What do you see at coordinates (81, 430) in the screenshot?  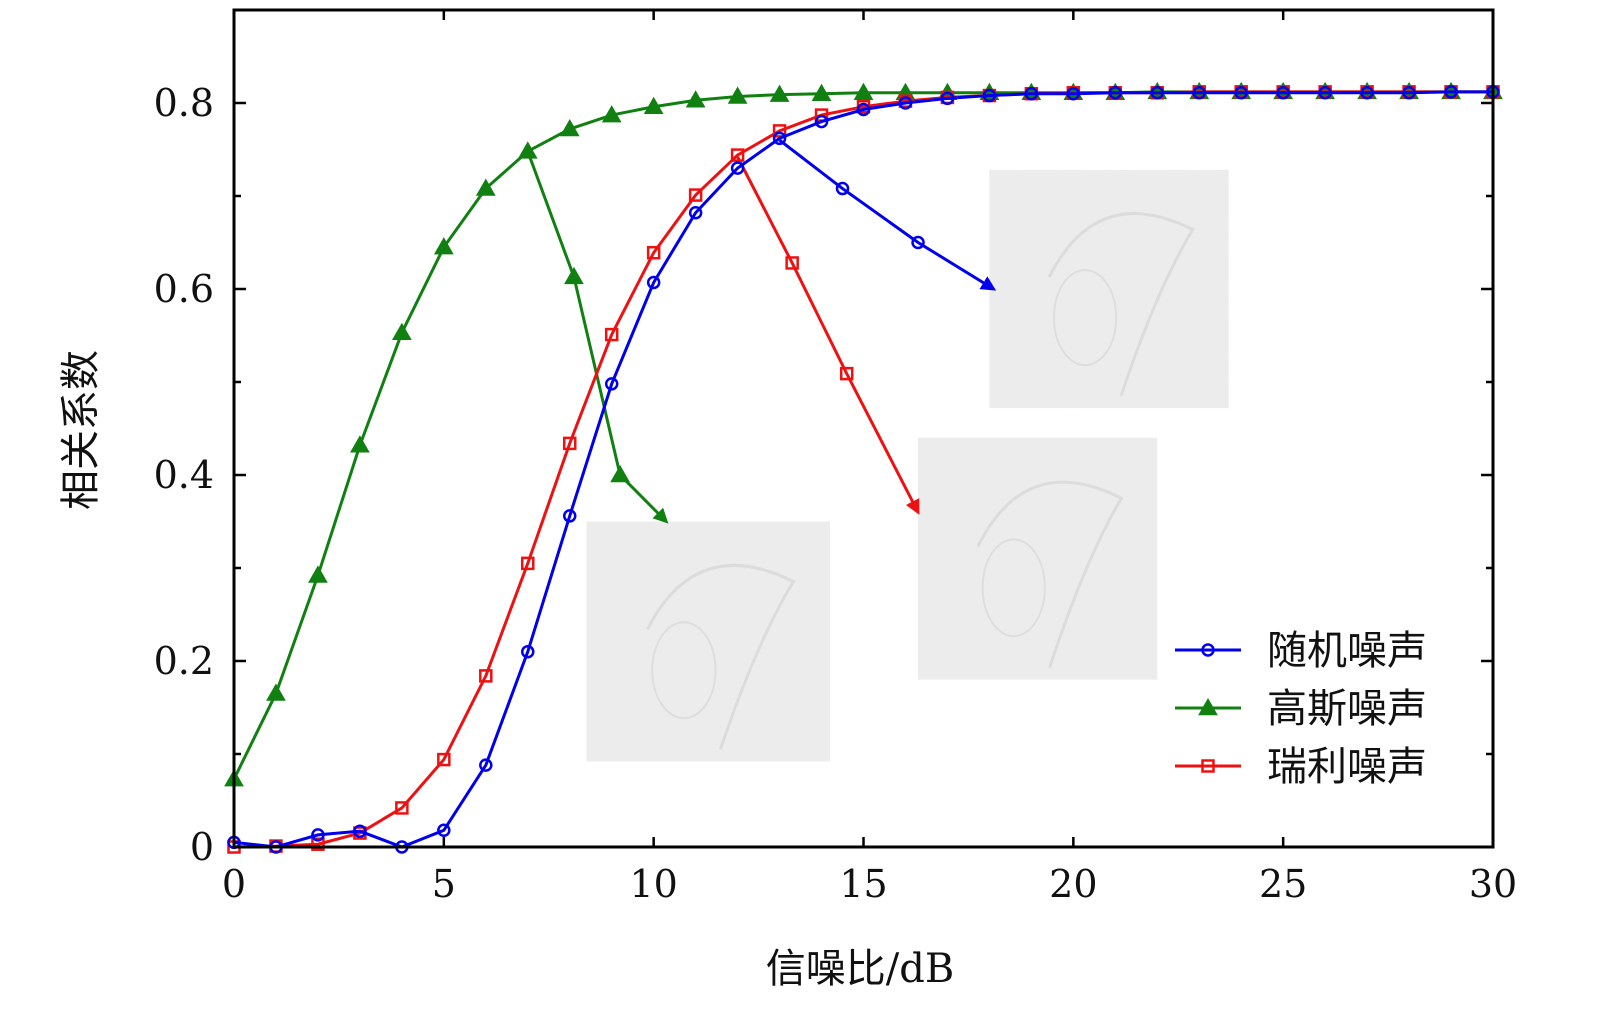 I see `y-axis-title: 相关系数` at bounding box center [81, 430].